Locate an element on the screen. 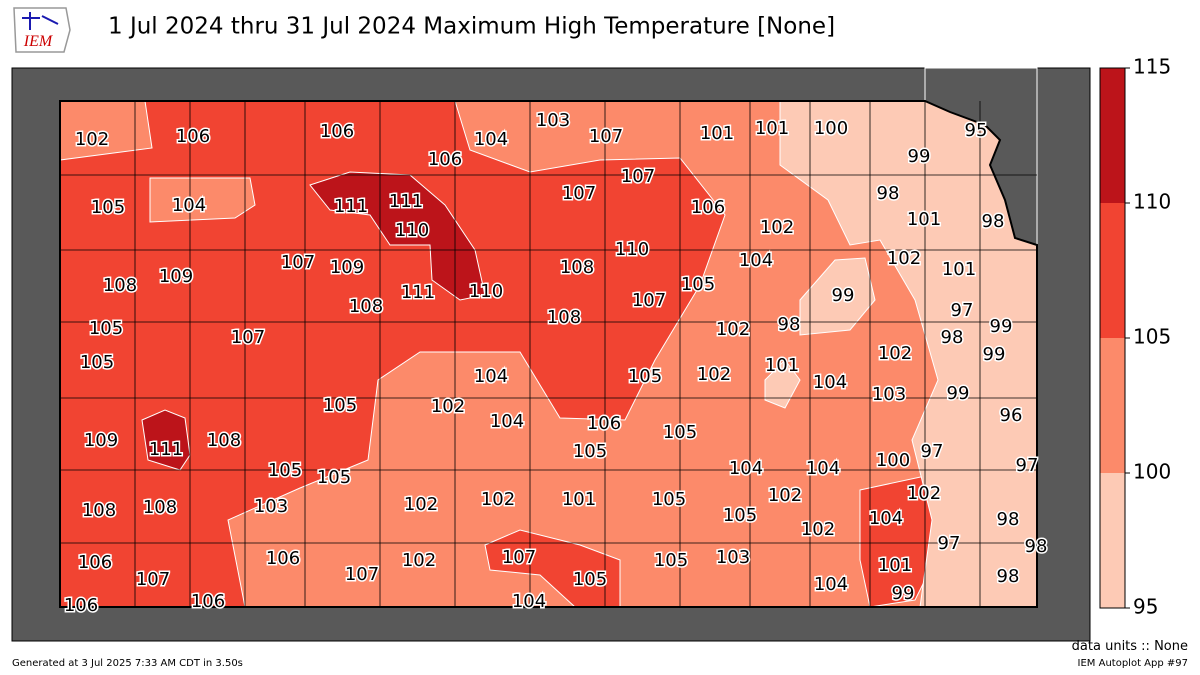 This screenshot has height=675, width=1200. station-label: 96 is located at coordinates (1011, 415).